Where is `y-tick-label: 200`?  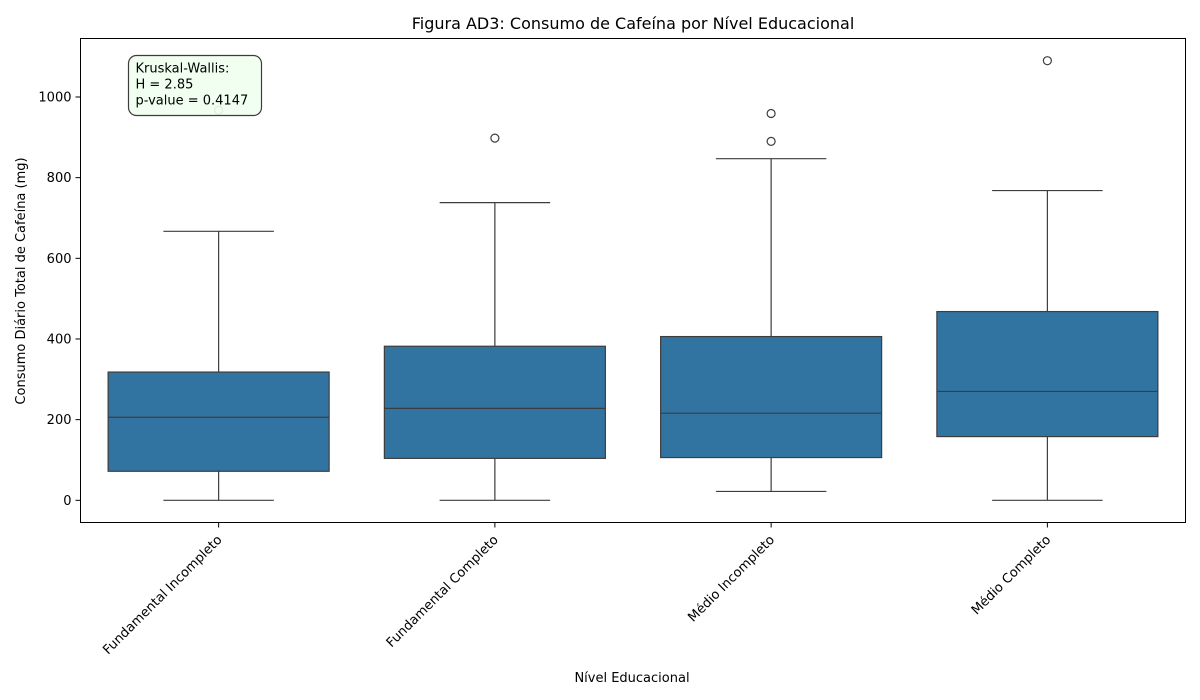 y-tick-label: 200 is located at coordinates (59, 420).